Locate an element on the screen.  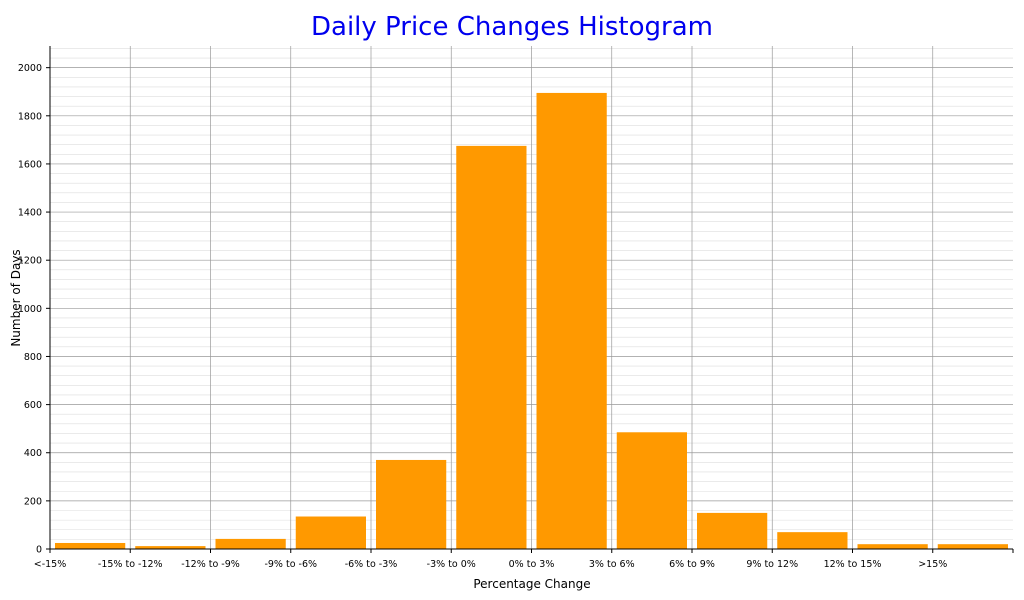
x-tick-label: -3% to 0% is located at coordinates (451, 564).